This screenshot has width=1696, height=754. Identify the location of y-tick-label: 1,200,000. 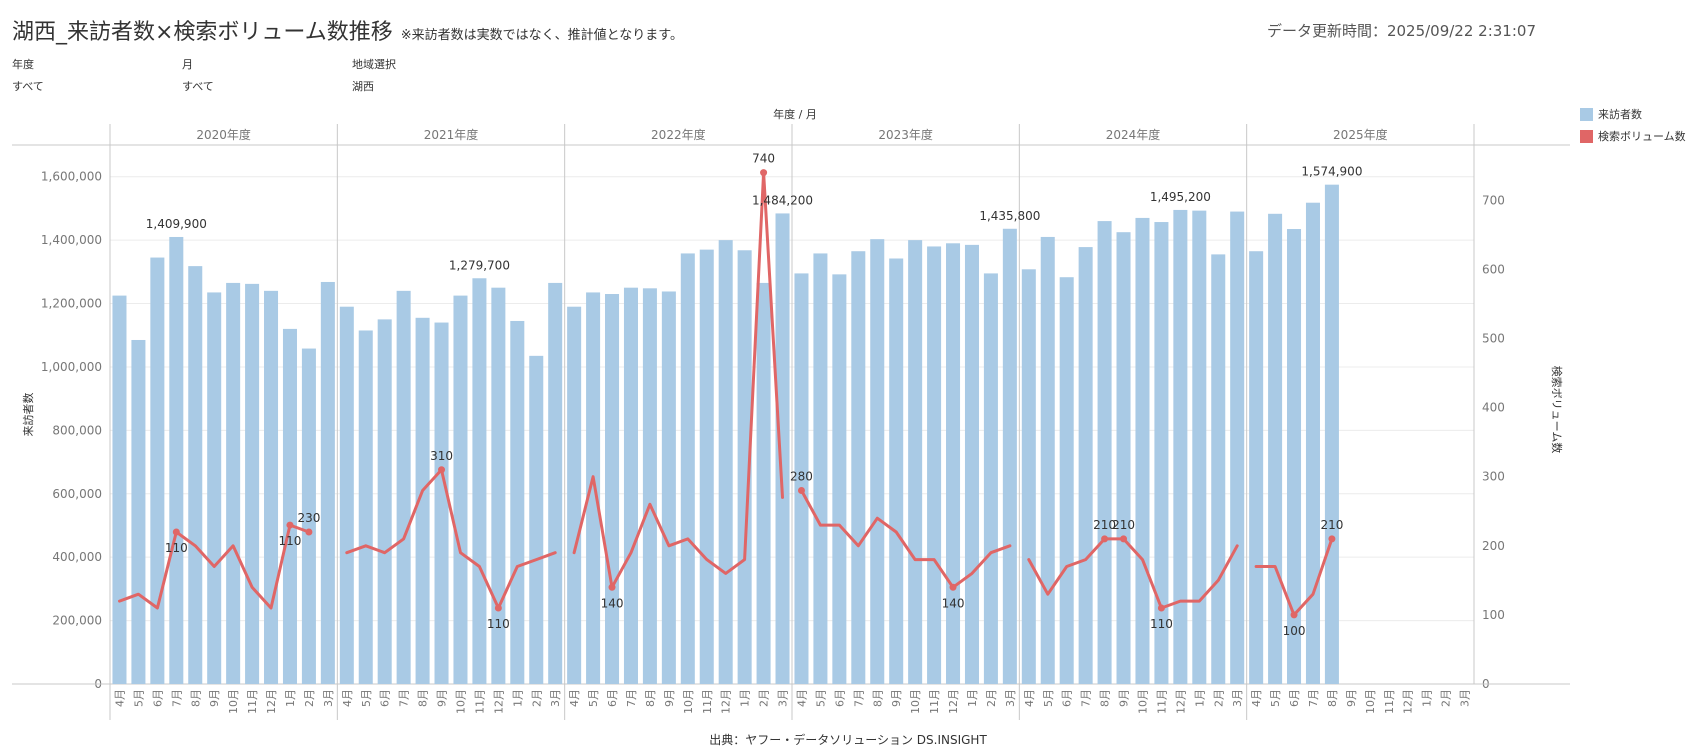
(71, 304).